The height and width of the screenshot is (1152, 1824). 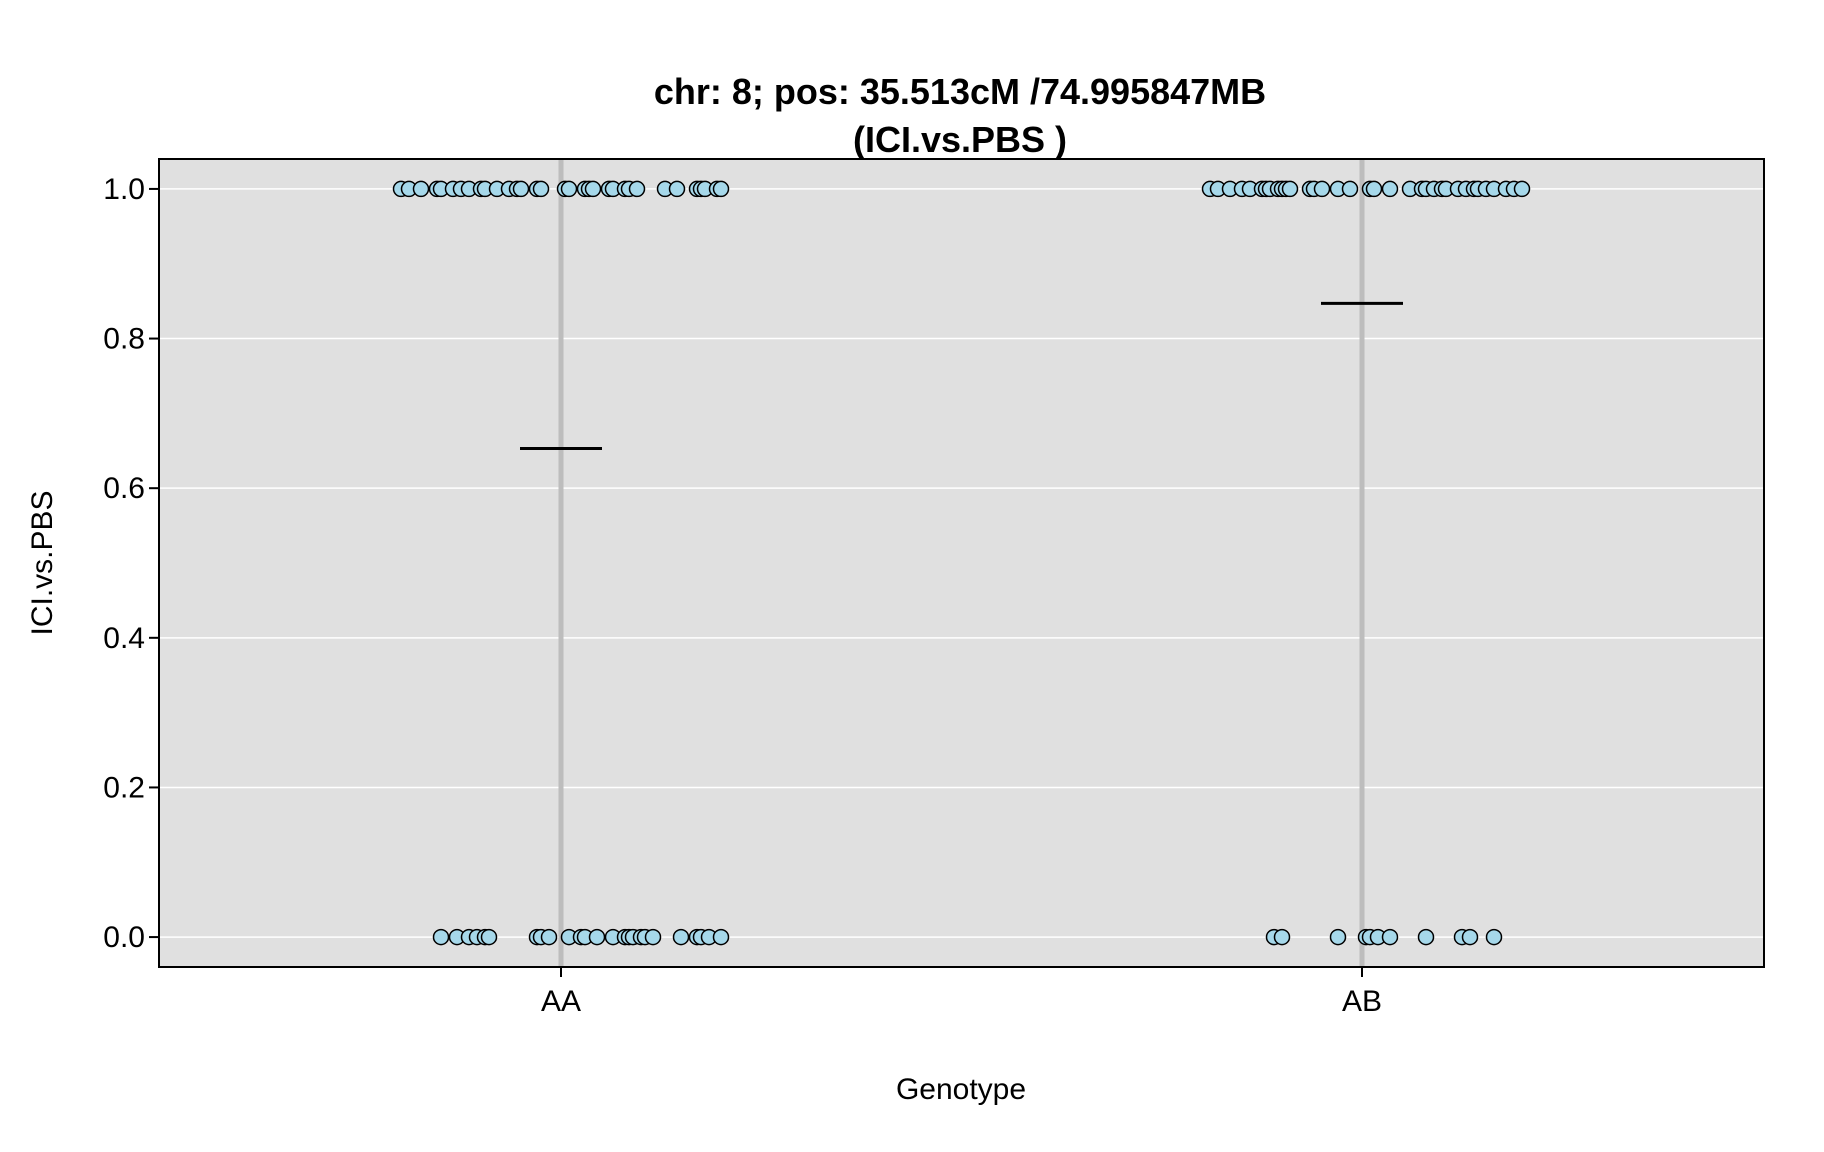 I want to click on x-tick-label-AB: AB, so click(x=1362, y=1001).